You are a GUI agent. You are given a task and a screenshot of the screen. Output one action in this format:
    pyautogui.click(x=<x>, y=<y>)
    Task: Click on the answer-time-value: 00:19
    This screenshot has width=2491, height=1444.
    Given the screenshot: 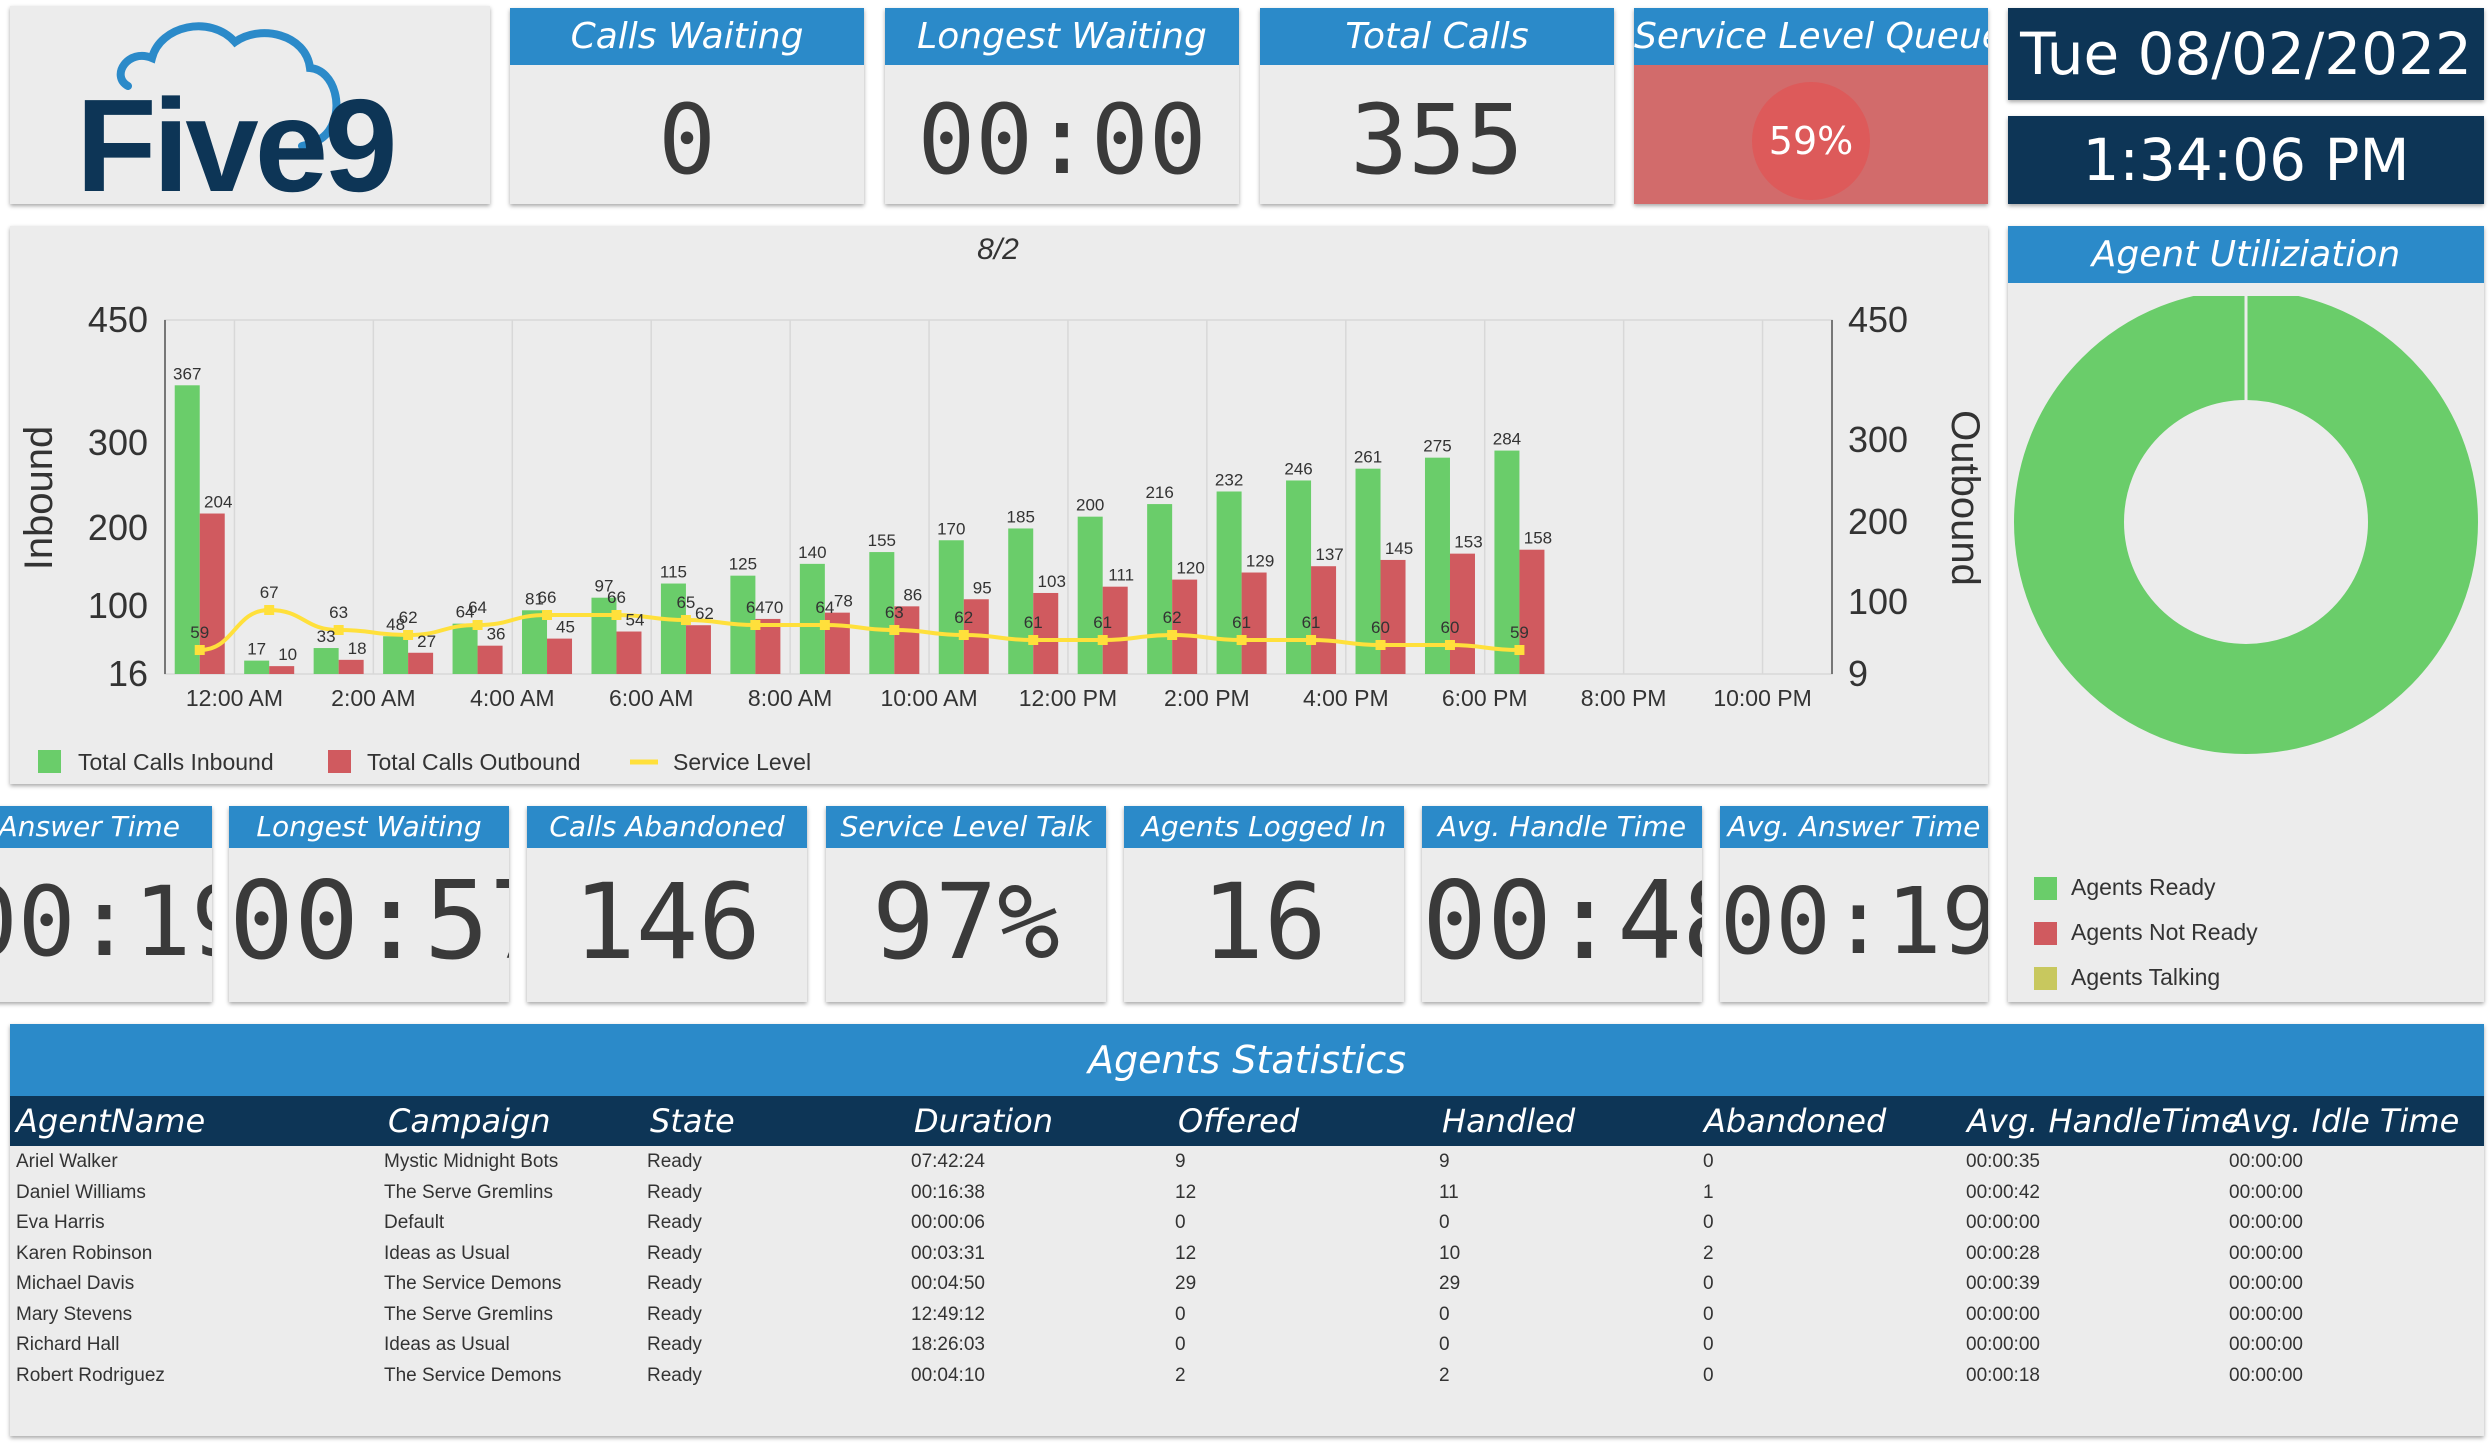 What is the action you would take?
    pyautogui.click(x=106, y=922)
    